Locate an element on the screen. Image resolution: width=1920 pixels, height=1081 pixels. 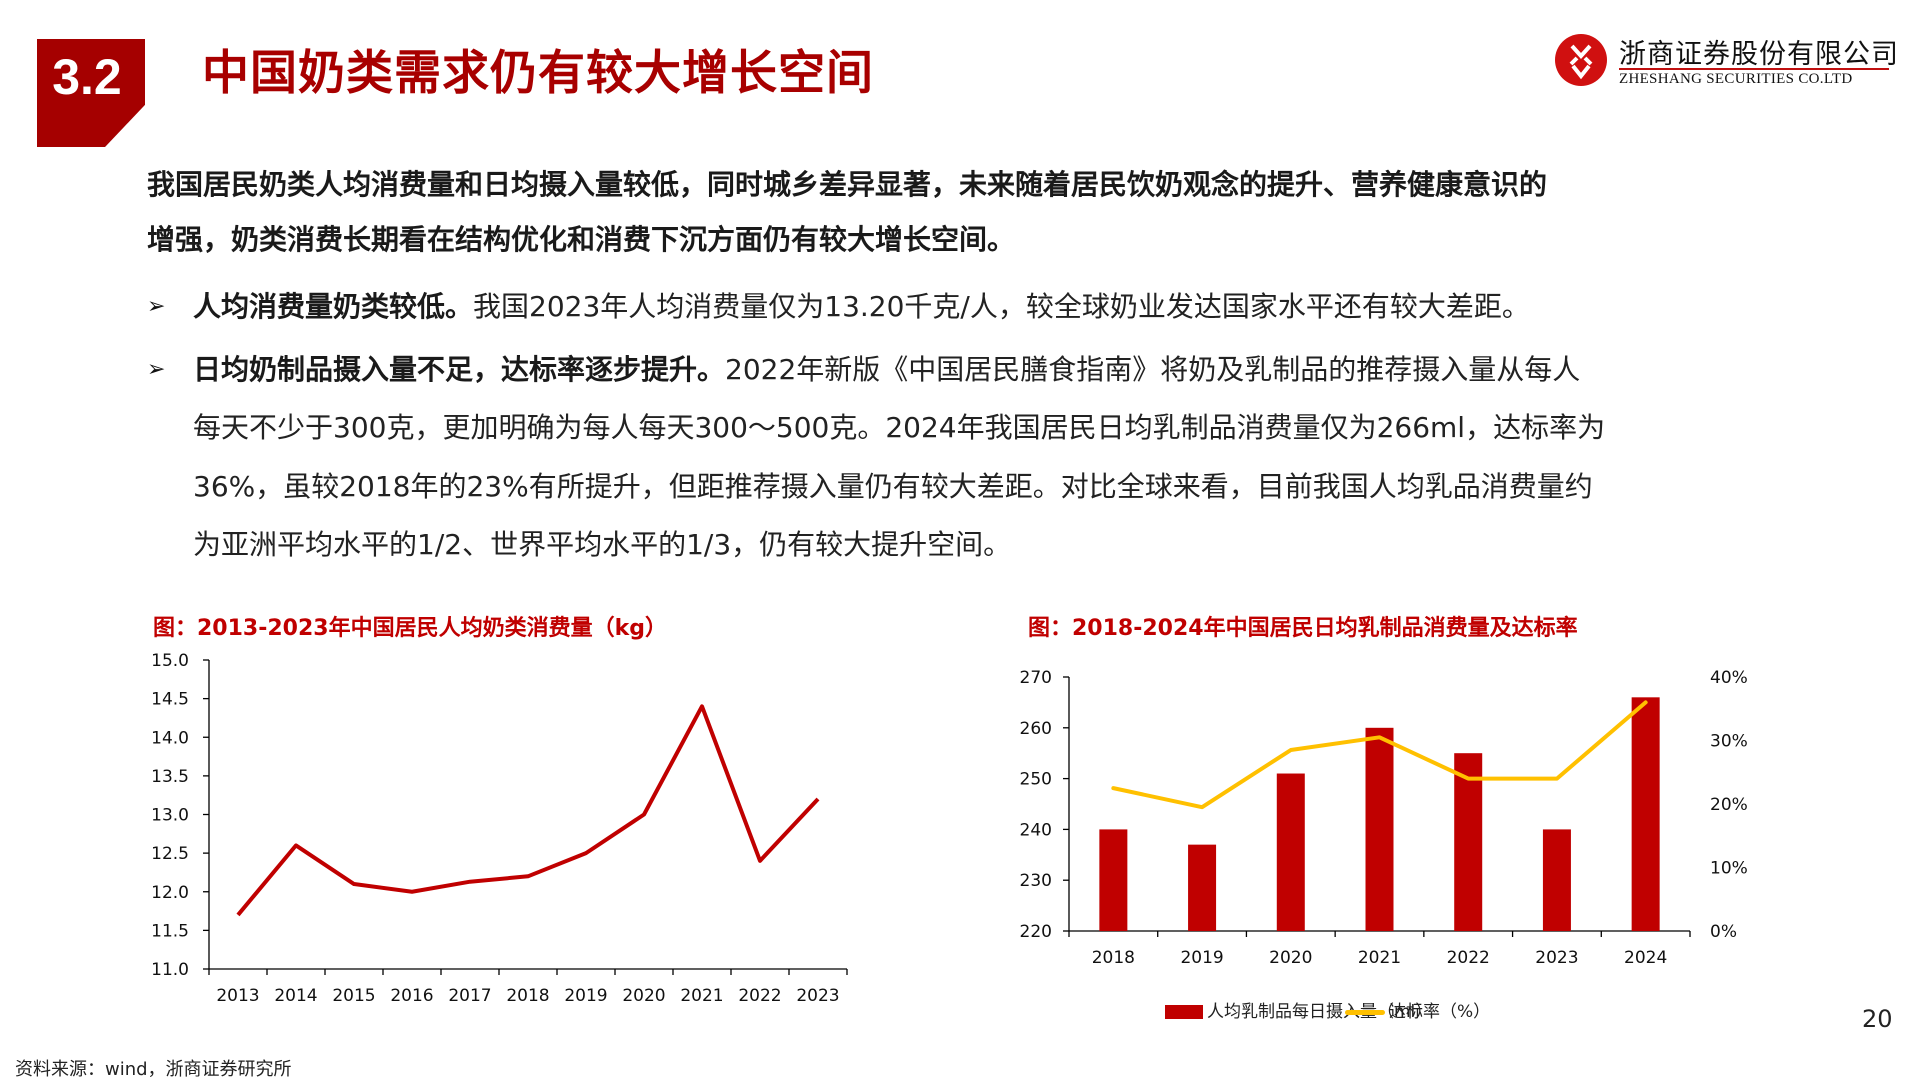
page-number: 20 is located at coordinates (1877, 1019).